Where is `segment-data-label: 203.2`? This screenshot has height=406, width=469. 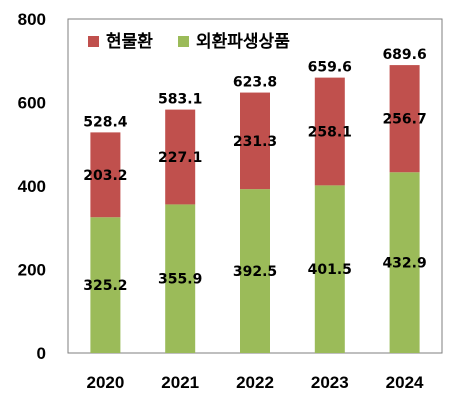
segment-data-label: 203.2 is located at coordinates (105, 176).